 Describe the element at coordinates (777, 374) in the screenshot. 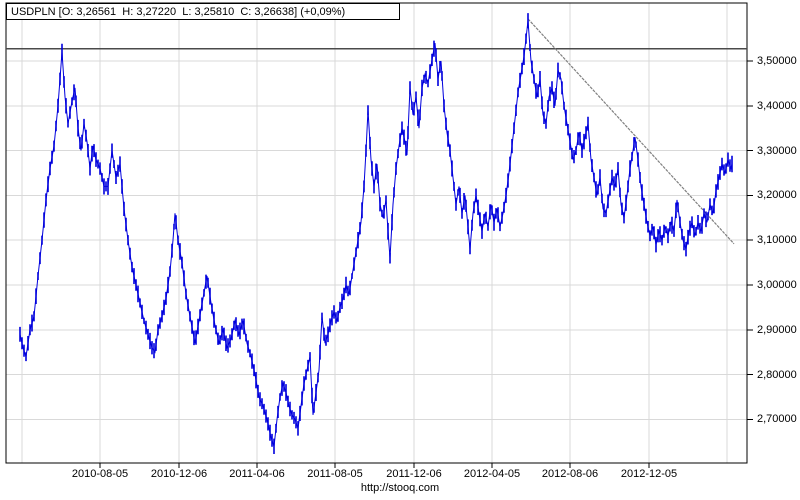

I see `y-axis-label: 2,80000` at that location.